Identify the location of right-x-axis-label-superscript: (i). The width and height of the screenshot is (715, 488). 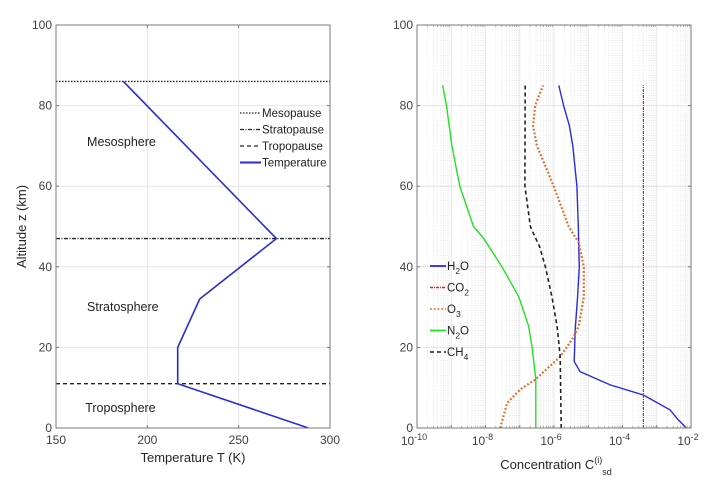
(598, 460).